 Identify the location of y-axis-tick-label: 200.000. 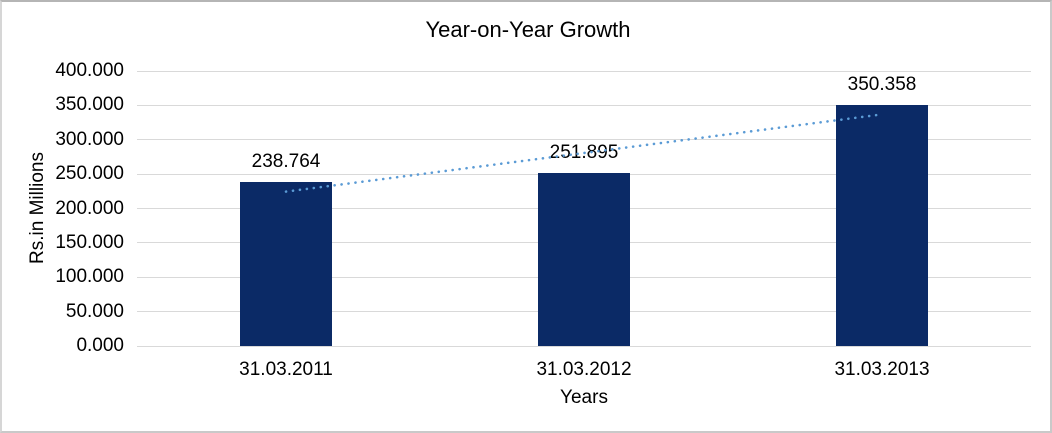
(89, 208).